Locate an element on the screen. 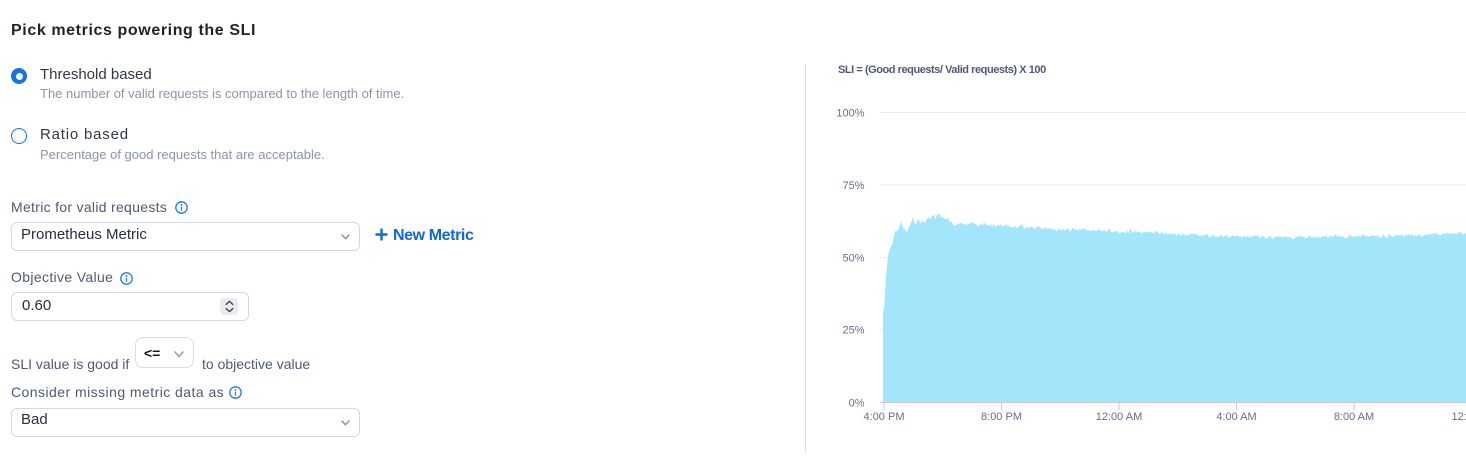 This screenshot has height=468, width=1466. svg-text: 8:00 AM is located at coordinates (1354, 417).